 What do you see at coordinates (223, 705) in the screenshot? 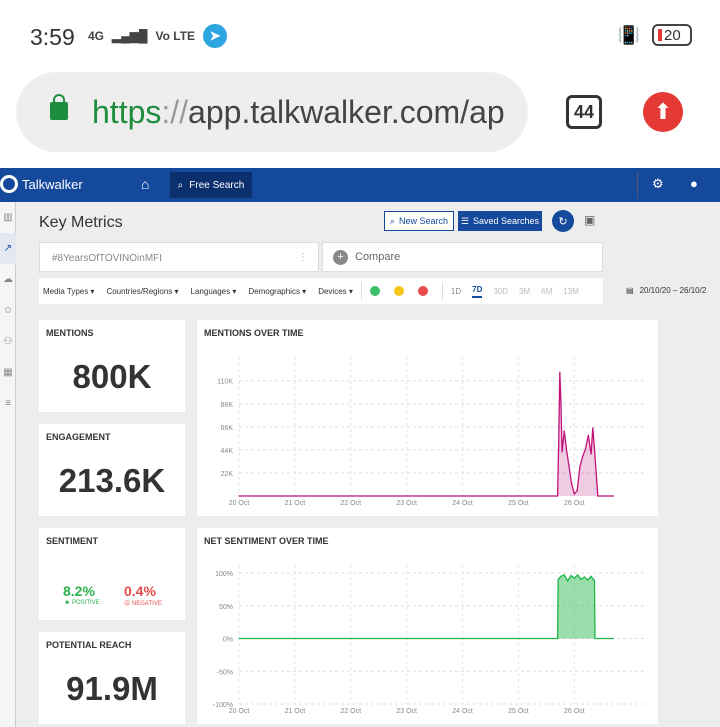
I see `y-tick-label: -100%` at bounding box center [223, 705].